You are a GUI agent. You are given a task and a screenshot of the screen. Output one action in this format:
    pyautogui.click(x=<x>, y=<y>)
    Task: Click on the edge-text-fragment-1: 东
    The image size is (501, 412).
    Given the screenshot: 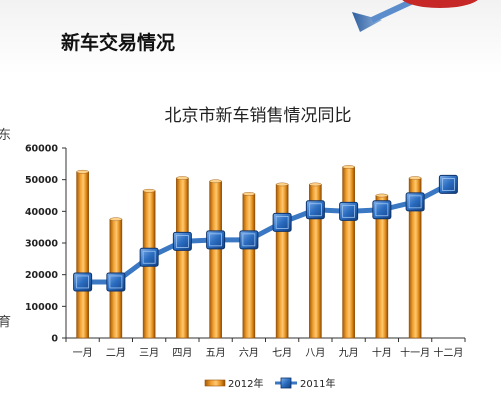 What is the action you would take?
    pyautogui.click(x=6, y=135)
    